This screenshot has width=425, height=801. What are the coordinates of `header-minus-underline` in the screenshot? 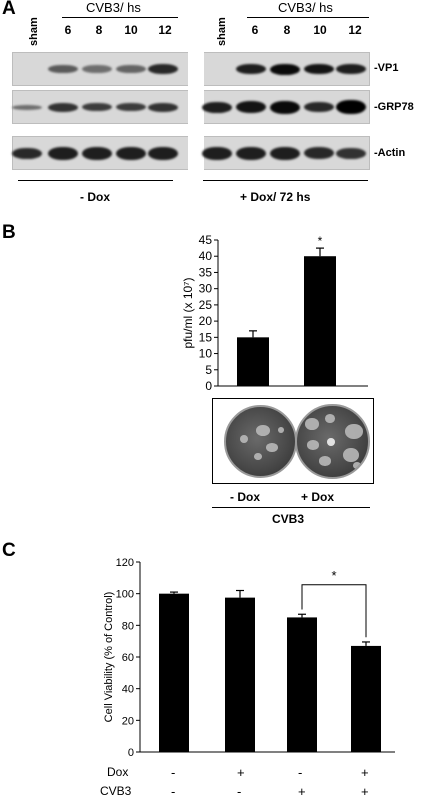 It's located at (120, 17).